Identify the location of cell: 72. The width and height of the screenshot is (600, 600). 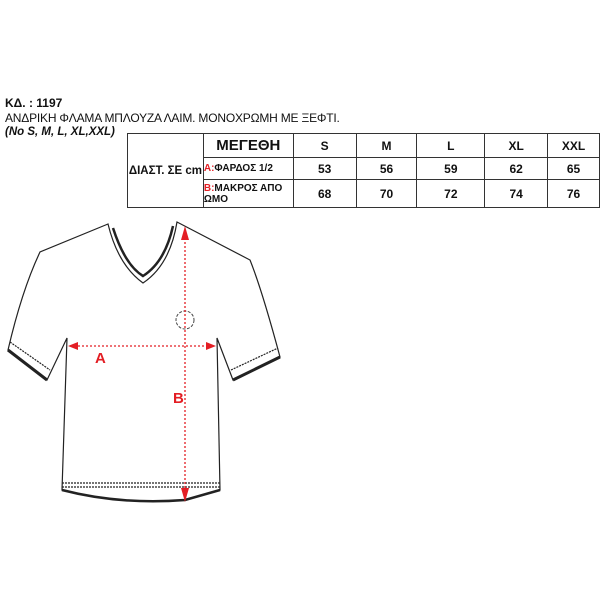
(451, 193).